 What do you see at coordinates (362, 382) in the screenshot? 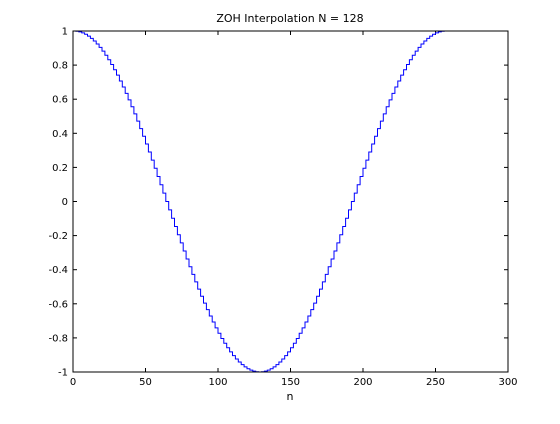
I see `x-tick-label: 200` at bounding box center [362, 382].